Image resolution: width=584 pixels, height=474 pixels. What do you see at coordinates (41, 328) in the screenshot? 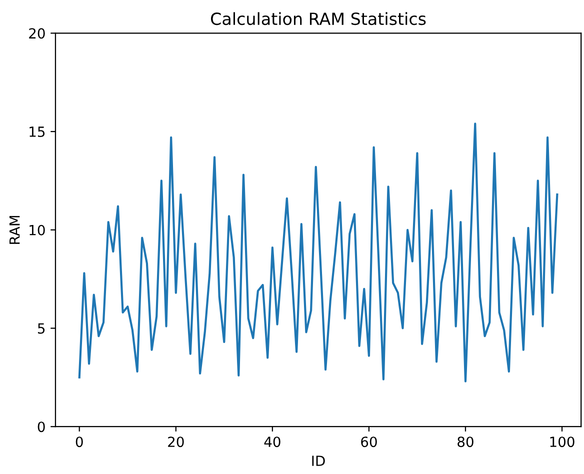
I see `y-tick-label: 5` at bounding box center [41, 328].